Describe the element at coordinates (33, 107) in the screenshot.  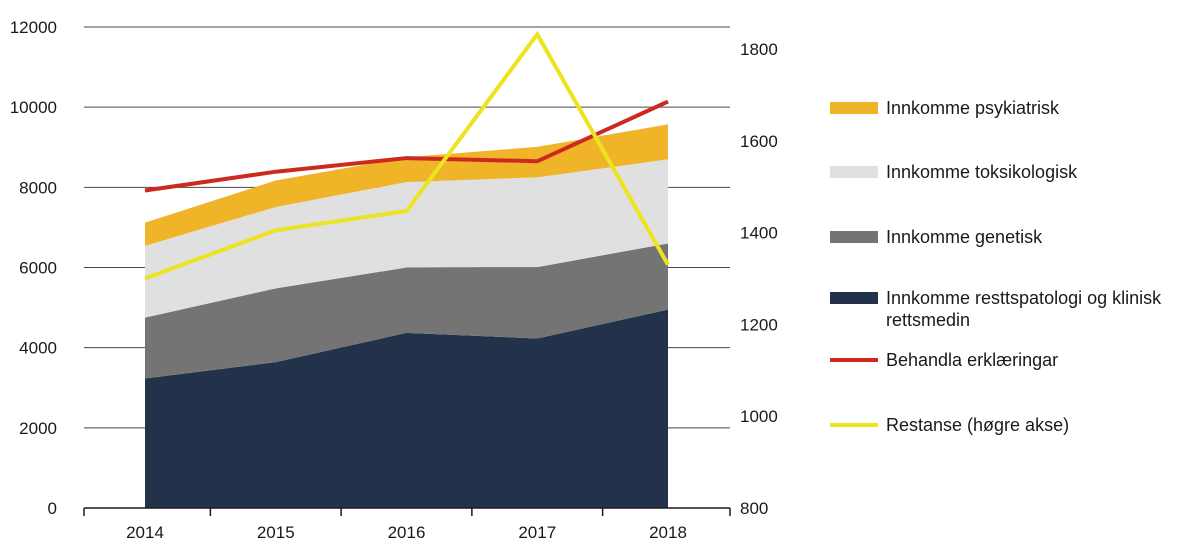
I see `y-left-tick-label: 10000` at that location.